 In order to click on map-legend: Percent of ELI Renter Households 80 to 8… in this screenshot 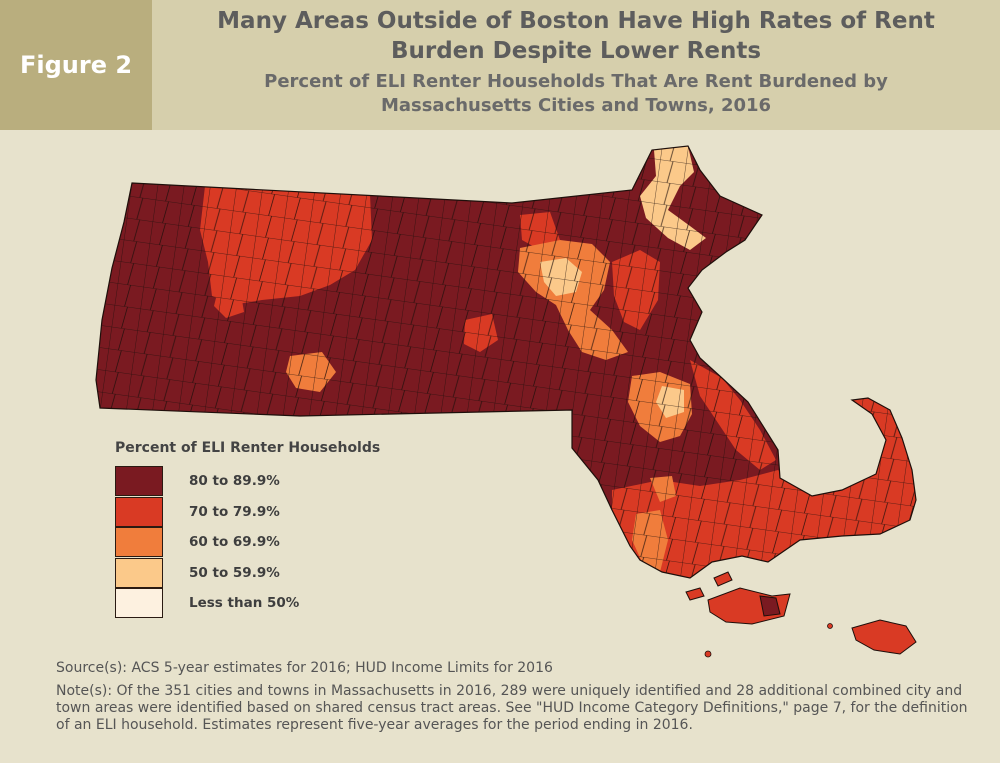, I will do `click(260, 529)`.